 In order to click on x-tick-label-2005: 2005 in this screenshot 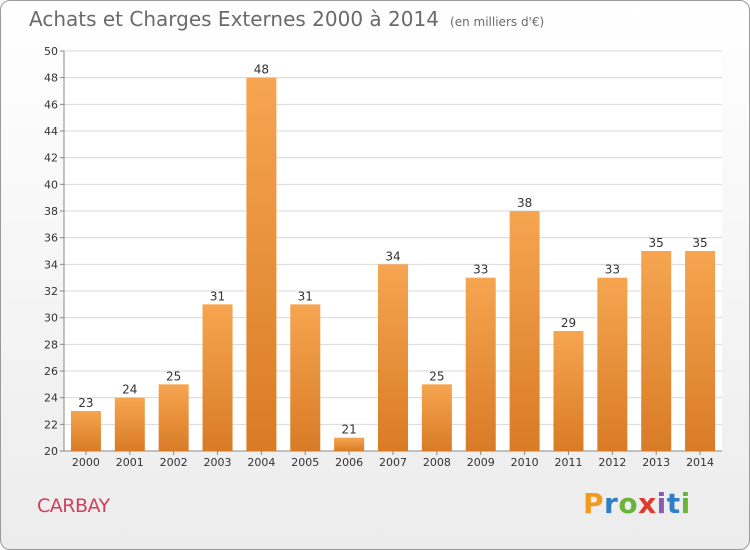, I will do `click(305, 462)`.